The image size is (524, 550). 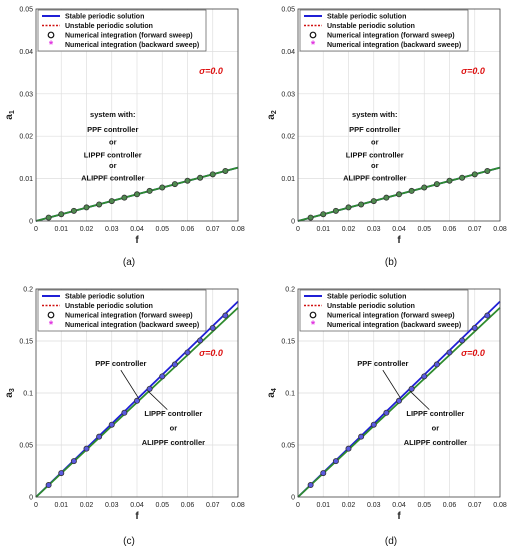 What do you see at coordinates (112, 229) in the screenshot?
I see `x-tick-label: 0.03` at bounding box center [112, 229].